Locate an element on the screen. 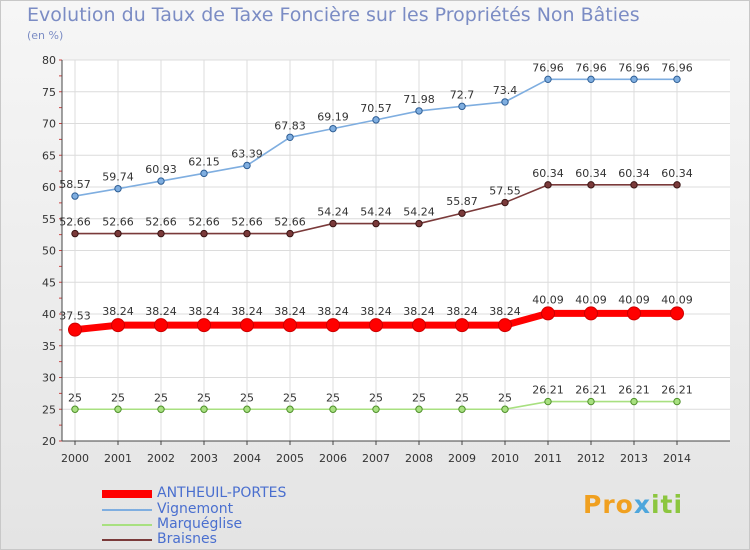  x-tick-label: 2000 is located at coordinates (75, 458).